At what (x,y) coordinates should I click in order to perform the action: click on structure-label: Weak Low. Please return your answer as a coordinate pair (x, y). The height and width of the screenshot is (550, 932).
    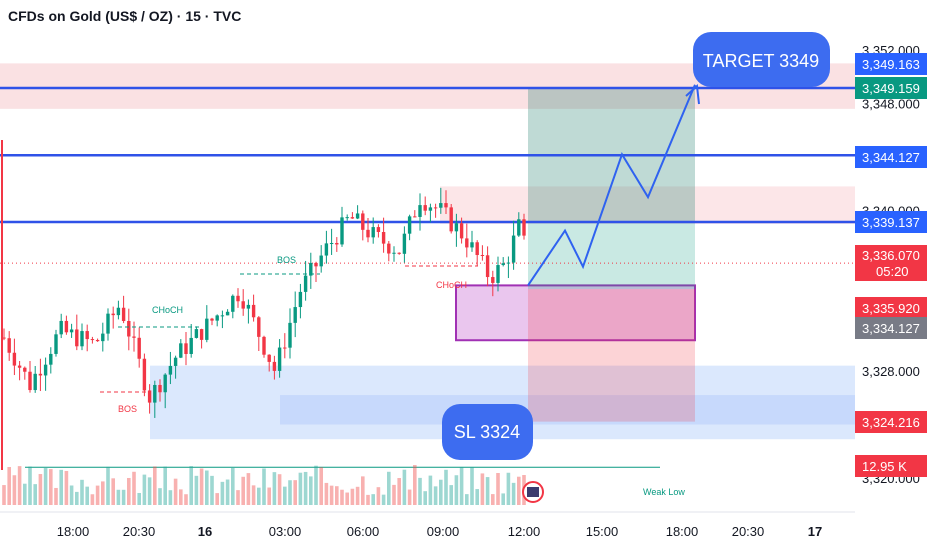
    Looking at the image, I should click on (664, 492).